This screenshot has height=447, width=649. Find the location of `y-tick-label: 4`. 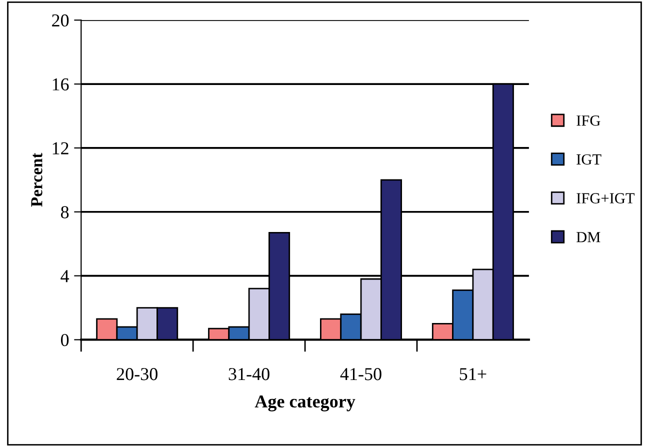

y-tick-label: 4 is located at coordinates (65, 276).